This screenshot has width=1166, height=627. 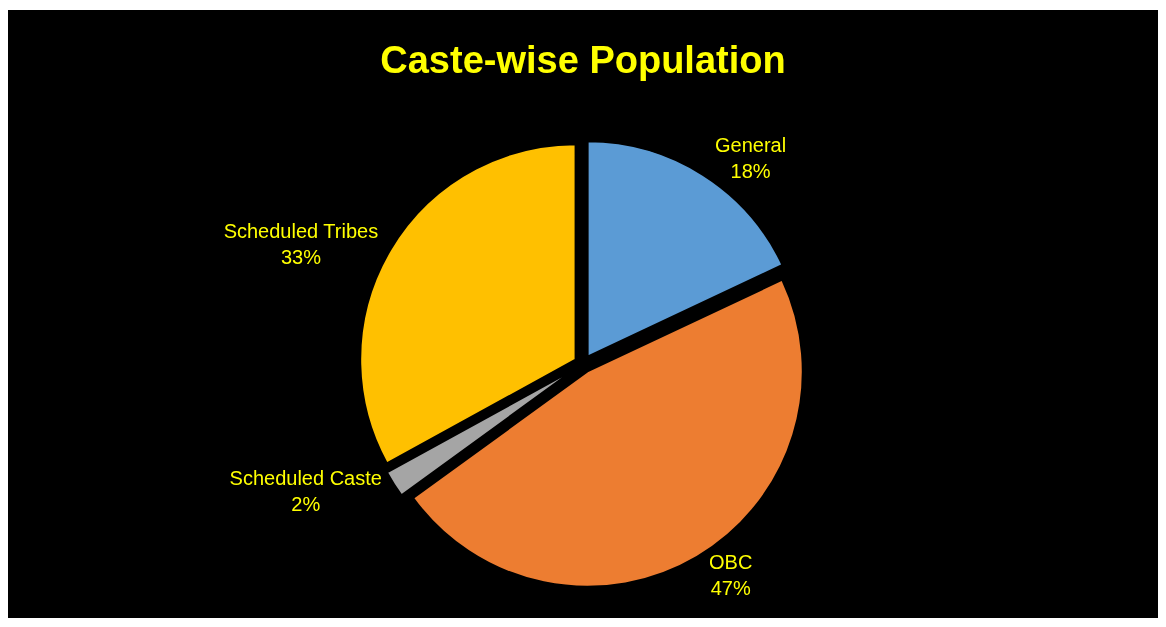 I want to click on slice-label: Scheduled Caste, so click(x=305, y=477).